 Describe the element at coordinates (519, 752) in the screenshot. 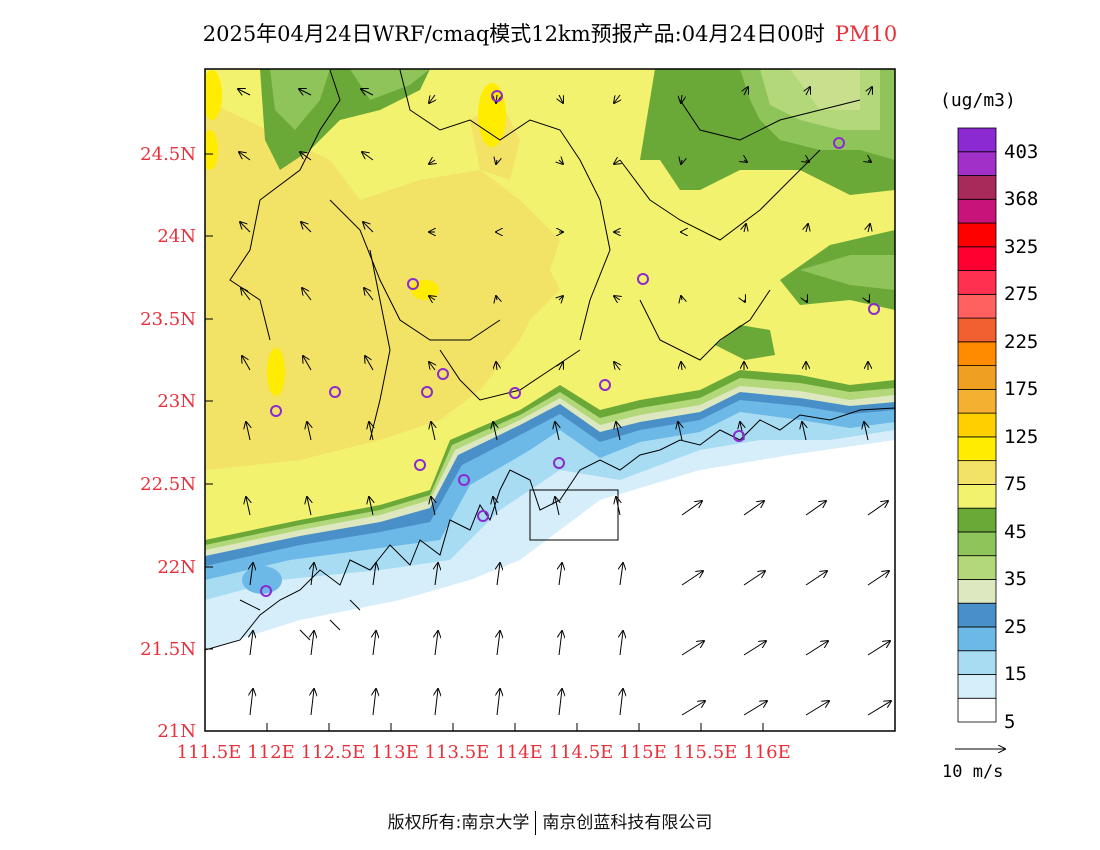

I see `x-tick-label: 114E` at that location.